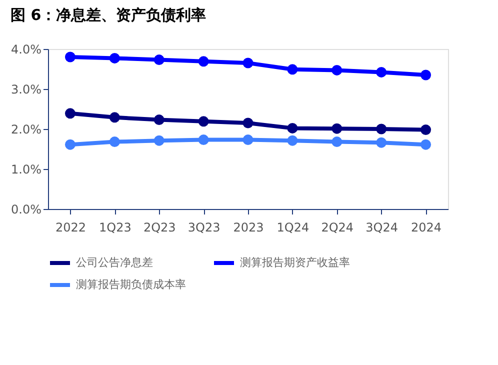  Describe the element at coordinates (131, 284) in the screenshot. I see `legend-label: 测算报告期负债成本率` at that location.